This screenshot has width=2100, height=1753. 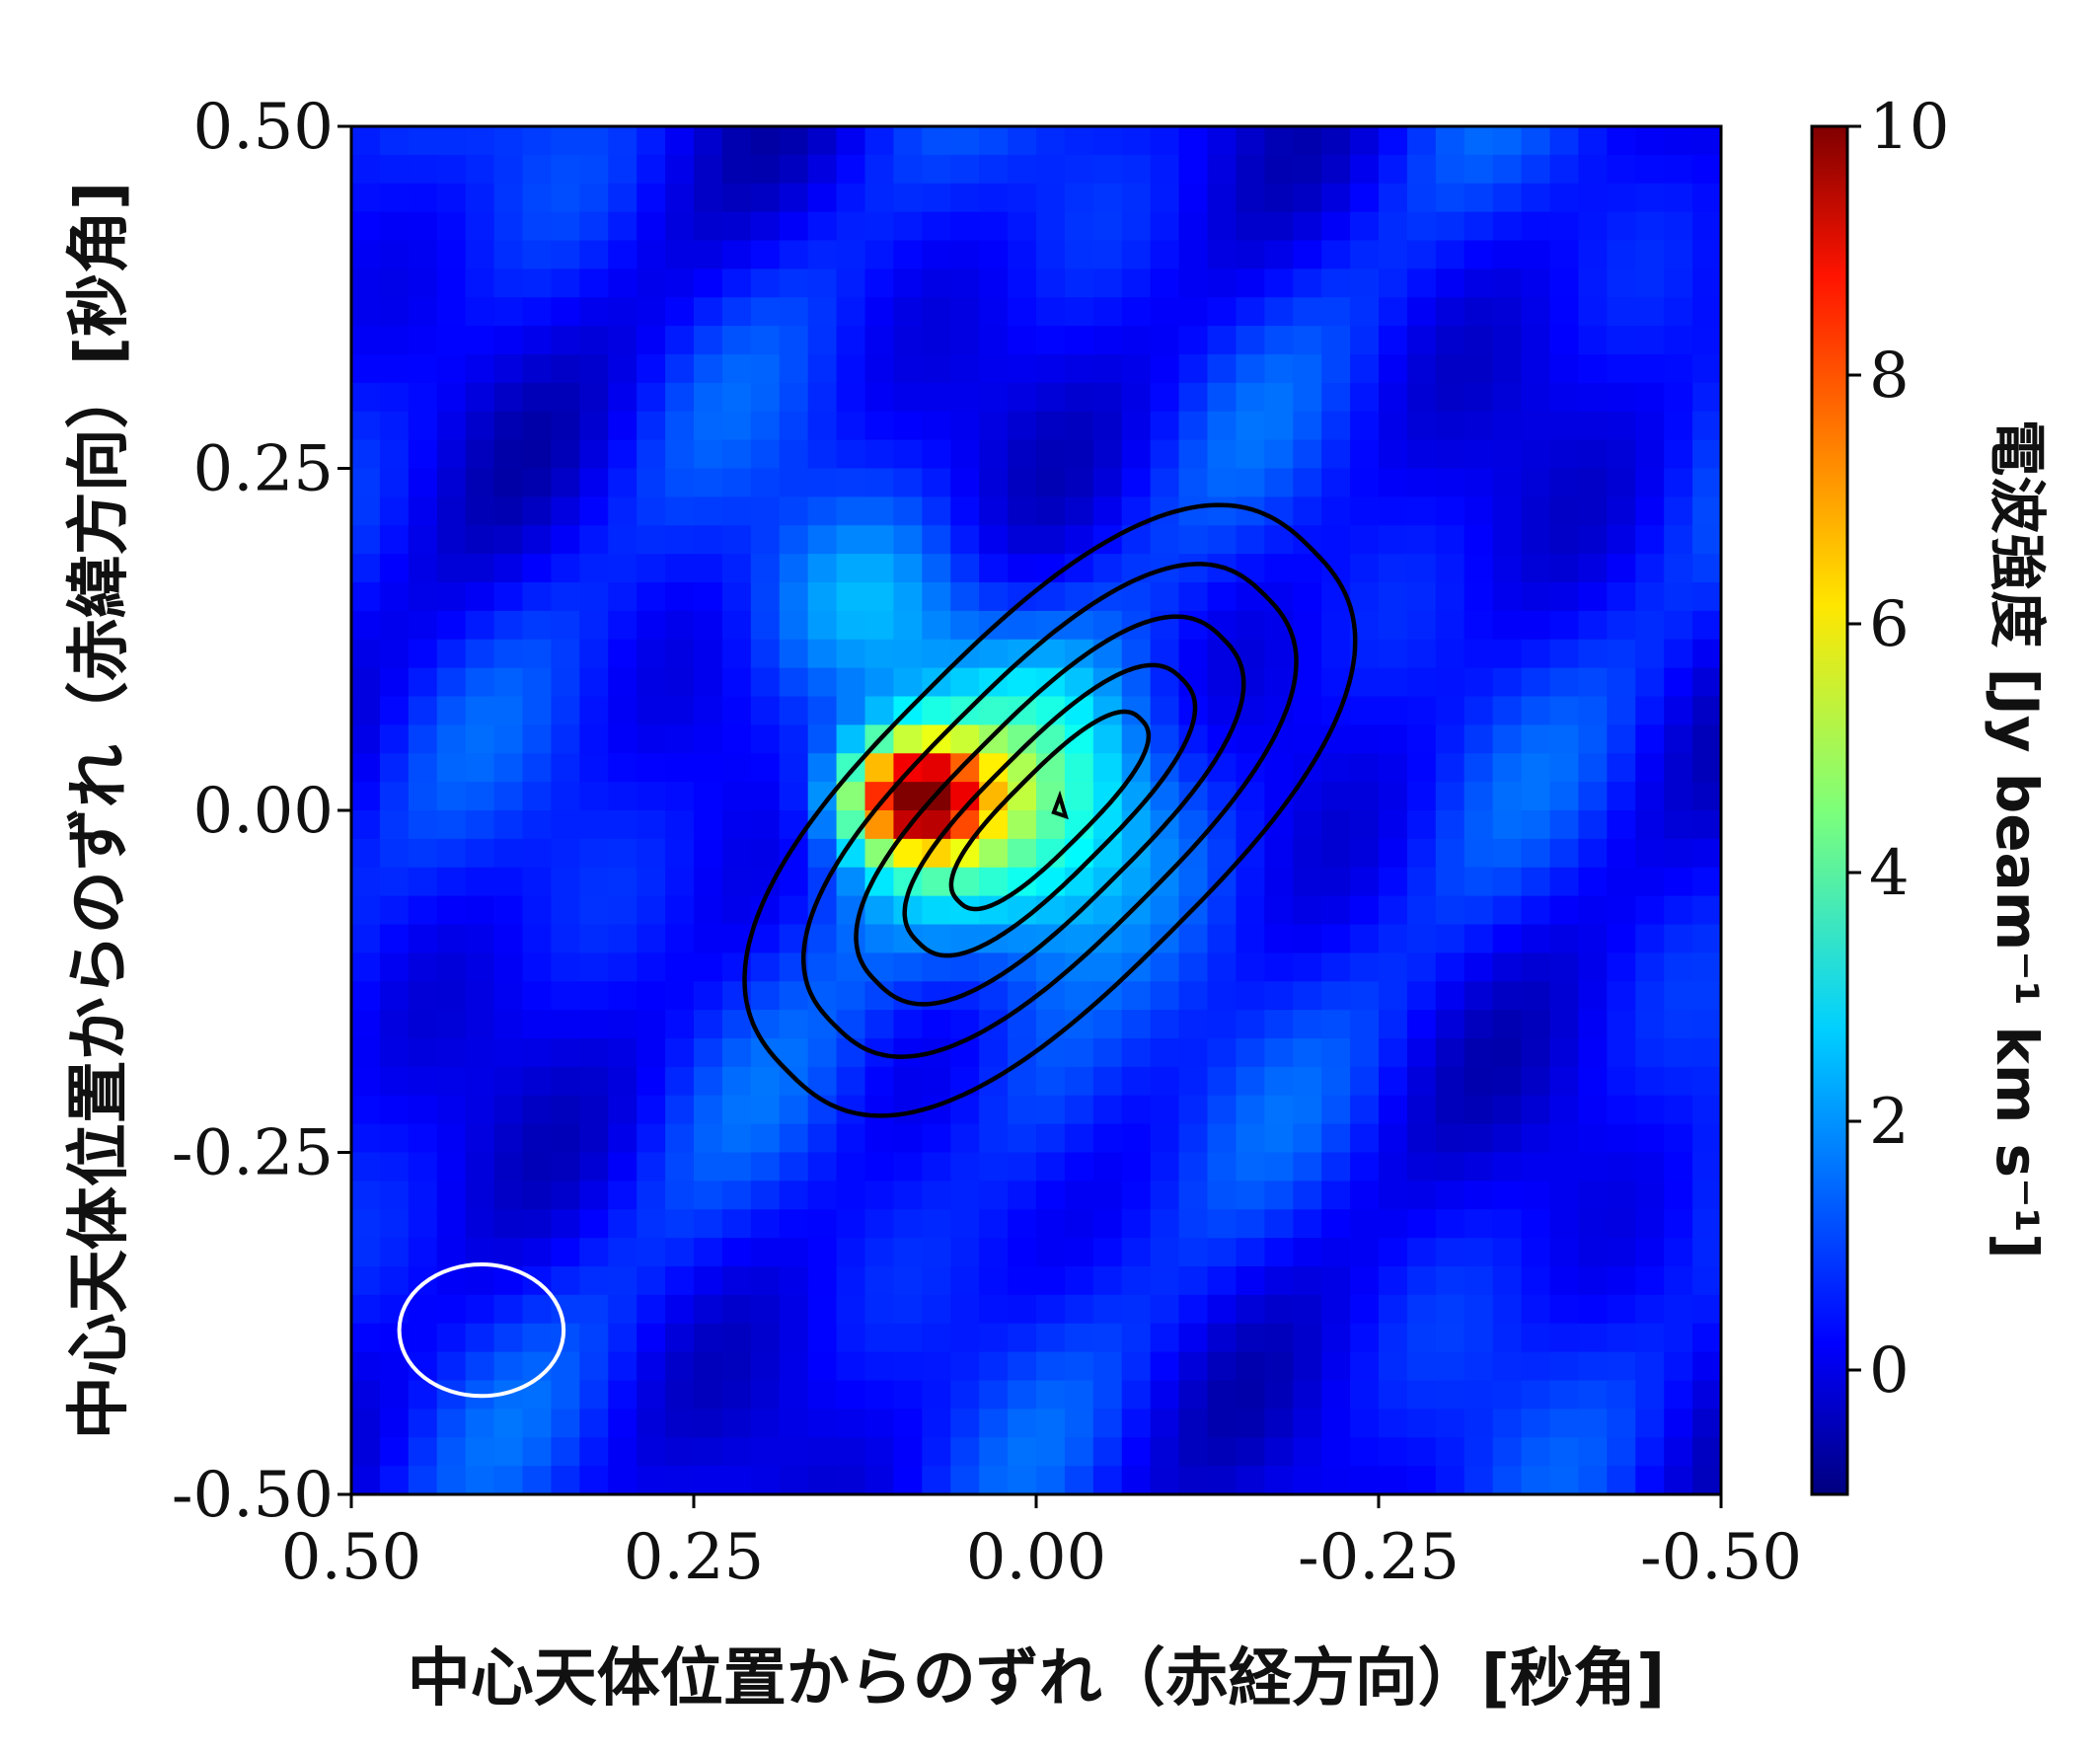 What do you see at coordinates (1909, 128) in the screenshot?
I see `colorbar-tick-label: 10` at bounding box center [1909, 128].